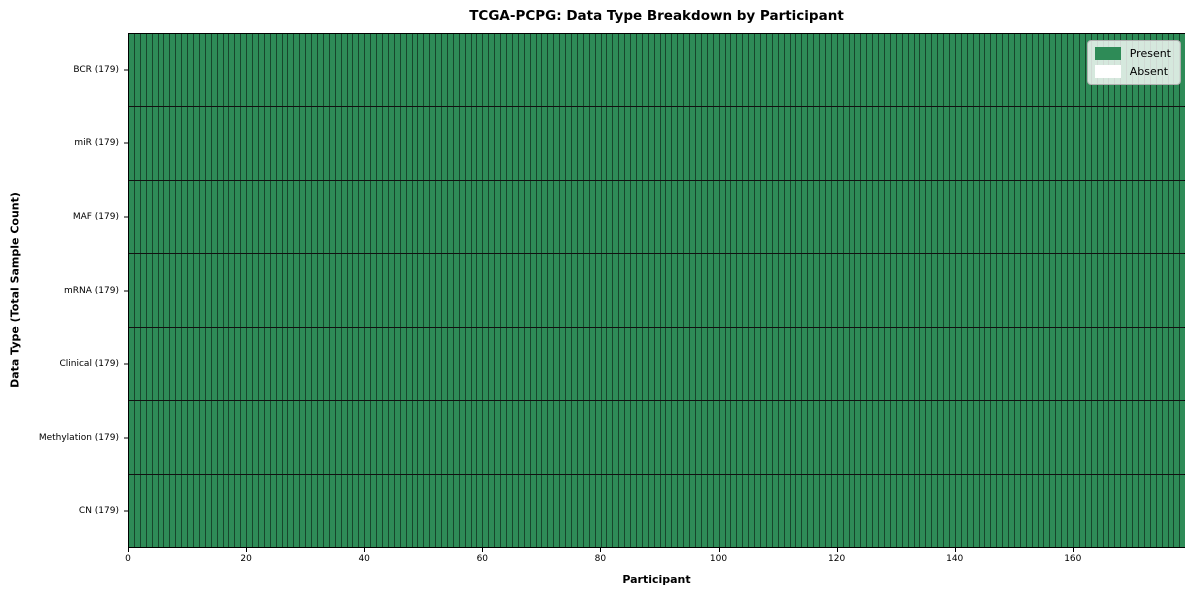 This screenshot has width=1200, height=600. I want to click on x-tick-label: 160, so click(1073, 559).